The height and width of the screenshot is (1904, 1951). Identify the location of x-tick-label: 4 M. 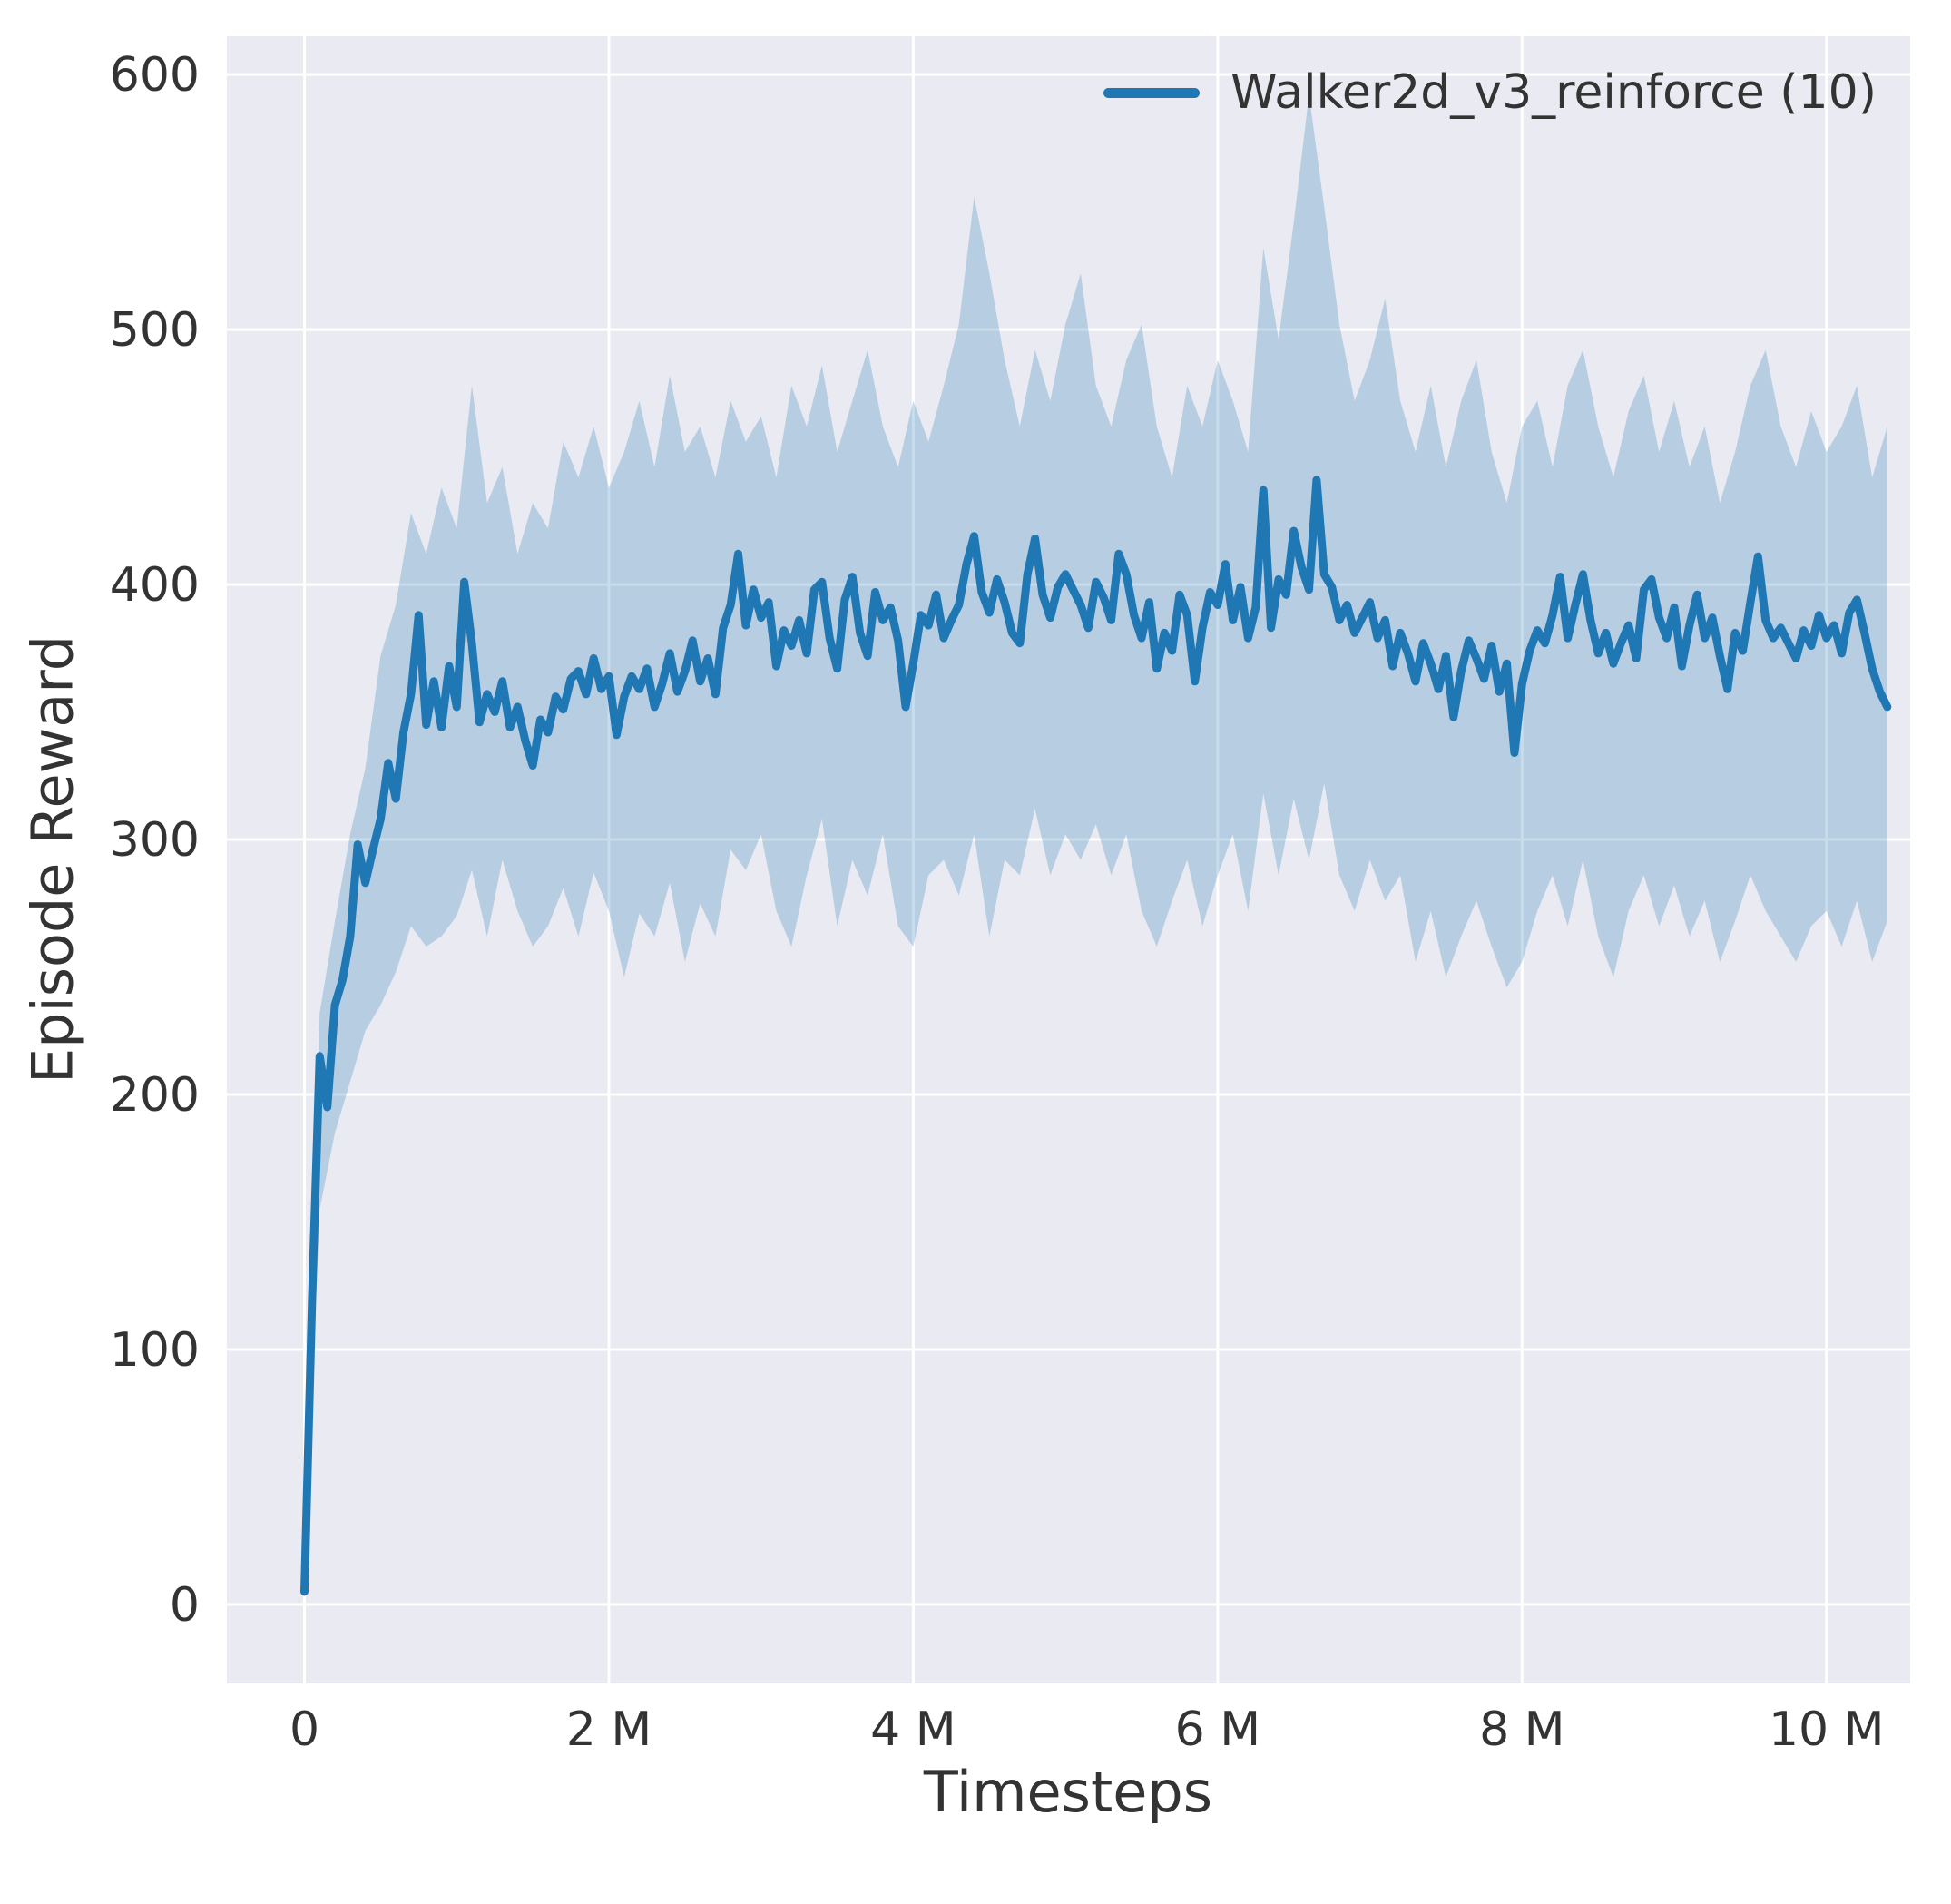
(913, 1730).